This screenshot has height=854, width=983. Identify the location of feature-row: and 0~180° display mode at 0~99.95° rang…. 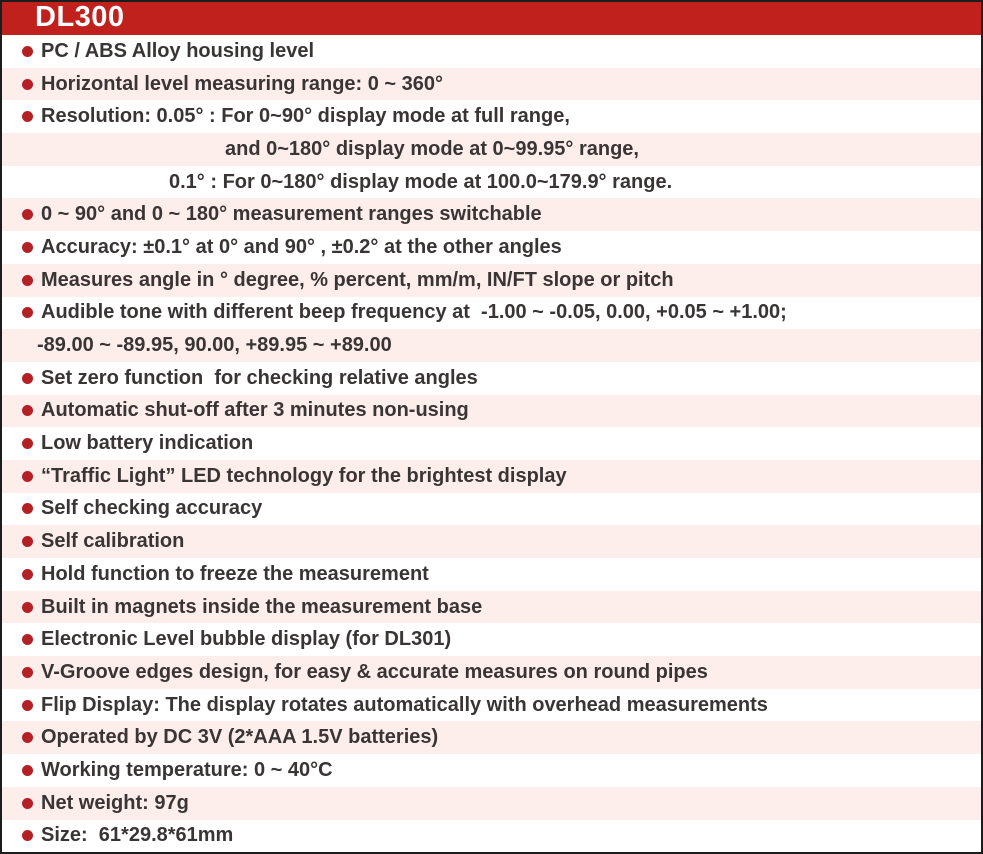
(491, 149).